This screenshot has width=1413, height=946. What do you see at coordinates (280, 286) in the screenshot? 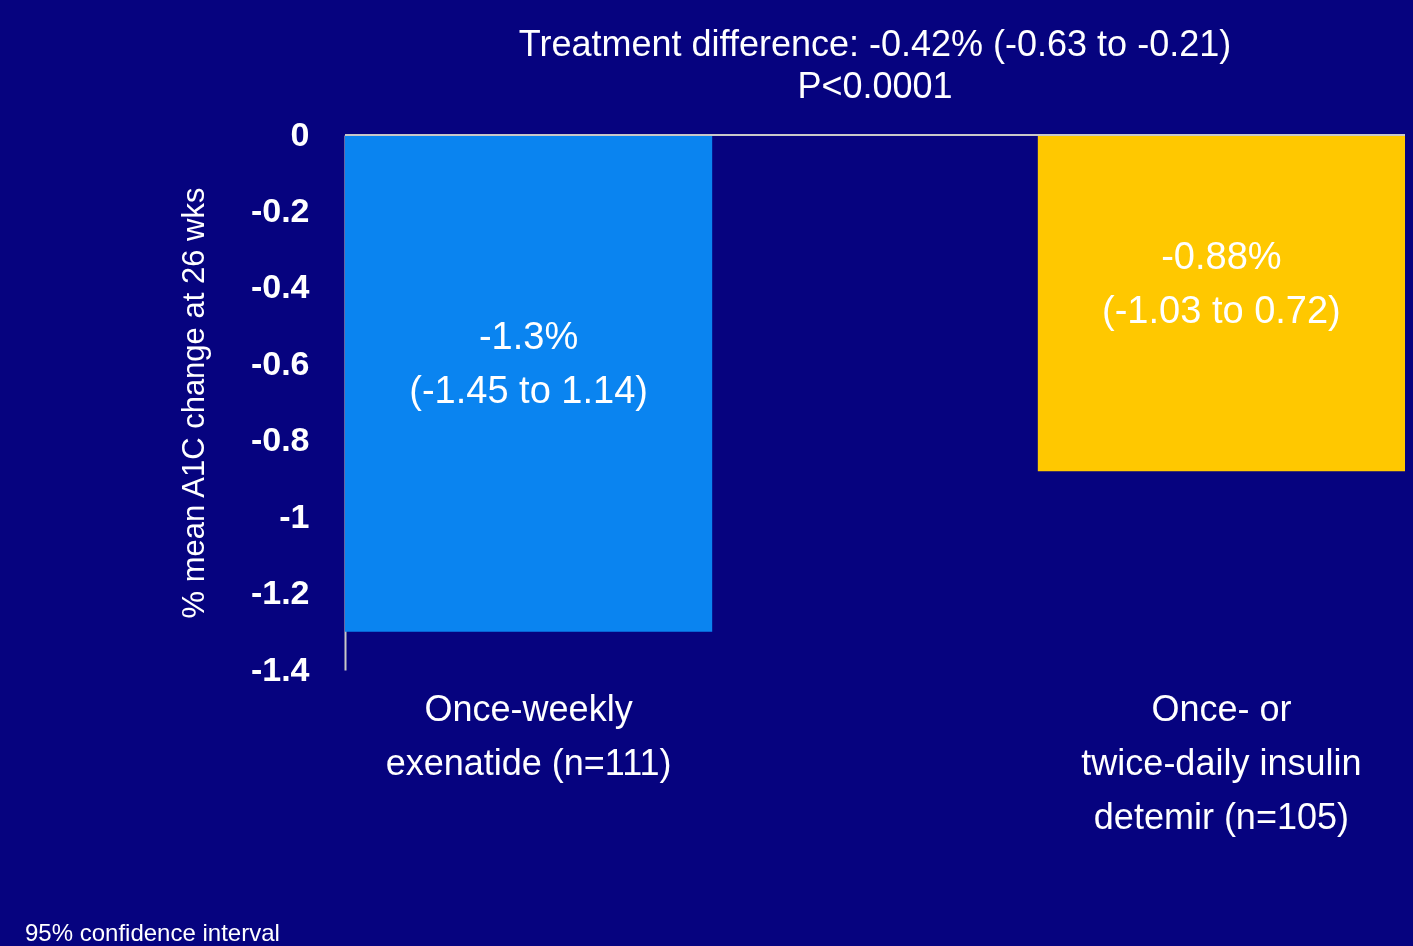
I see `y-tick-label: -0.4` at bounding box center [280, 286].